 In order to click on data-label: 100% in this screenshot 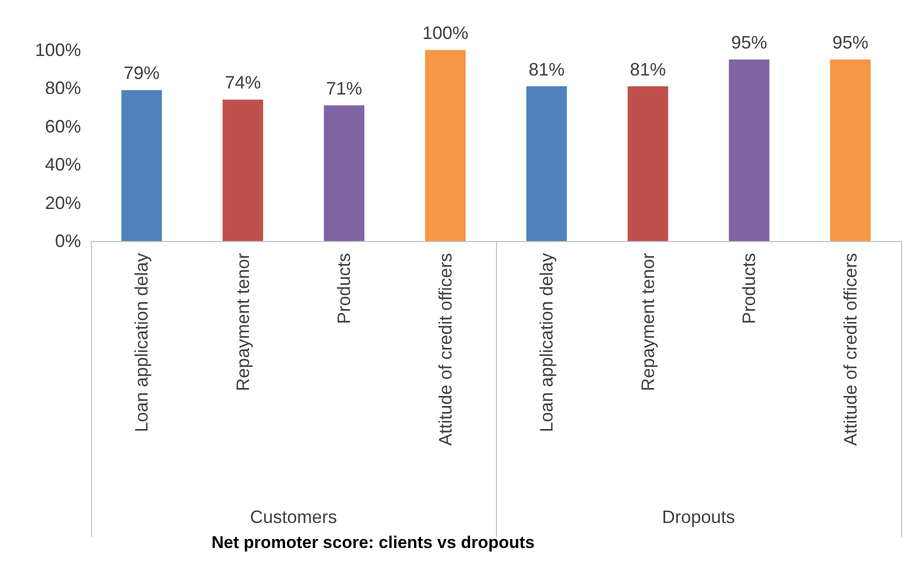, I will do `click(445, 33)`.